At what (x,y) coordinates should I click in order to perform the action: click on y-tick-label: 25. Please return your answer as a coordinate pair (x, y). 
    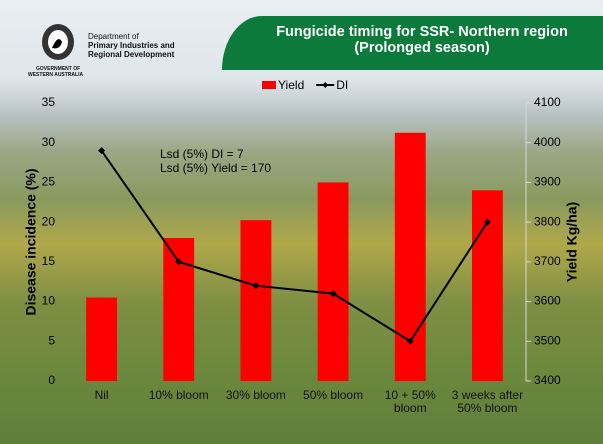
    Looking at the image, I should click on (49, 182).